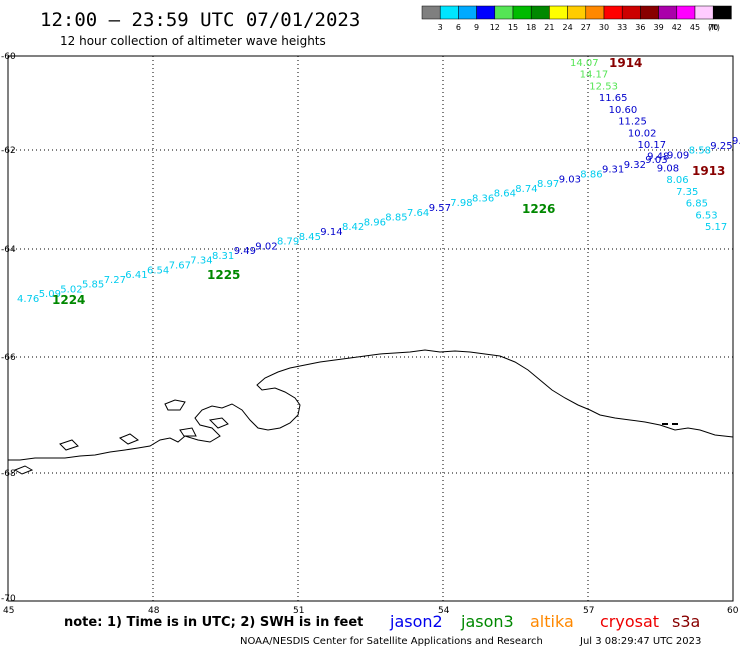  I want to click on map-title: 12:00 – 23:59 UTC 07/01/2023, so click(200, 20).